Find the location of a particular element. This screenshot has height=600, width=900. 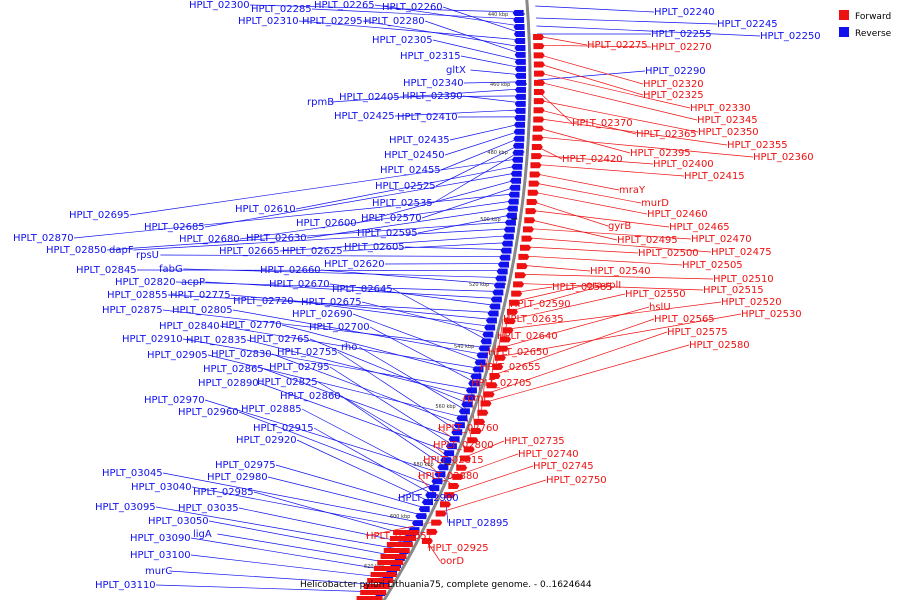

gene-label: HPLT_02720 is located at coordinates (263, 301).